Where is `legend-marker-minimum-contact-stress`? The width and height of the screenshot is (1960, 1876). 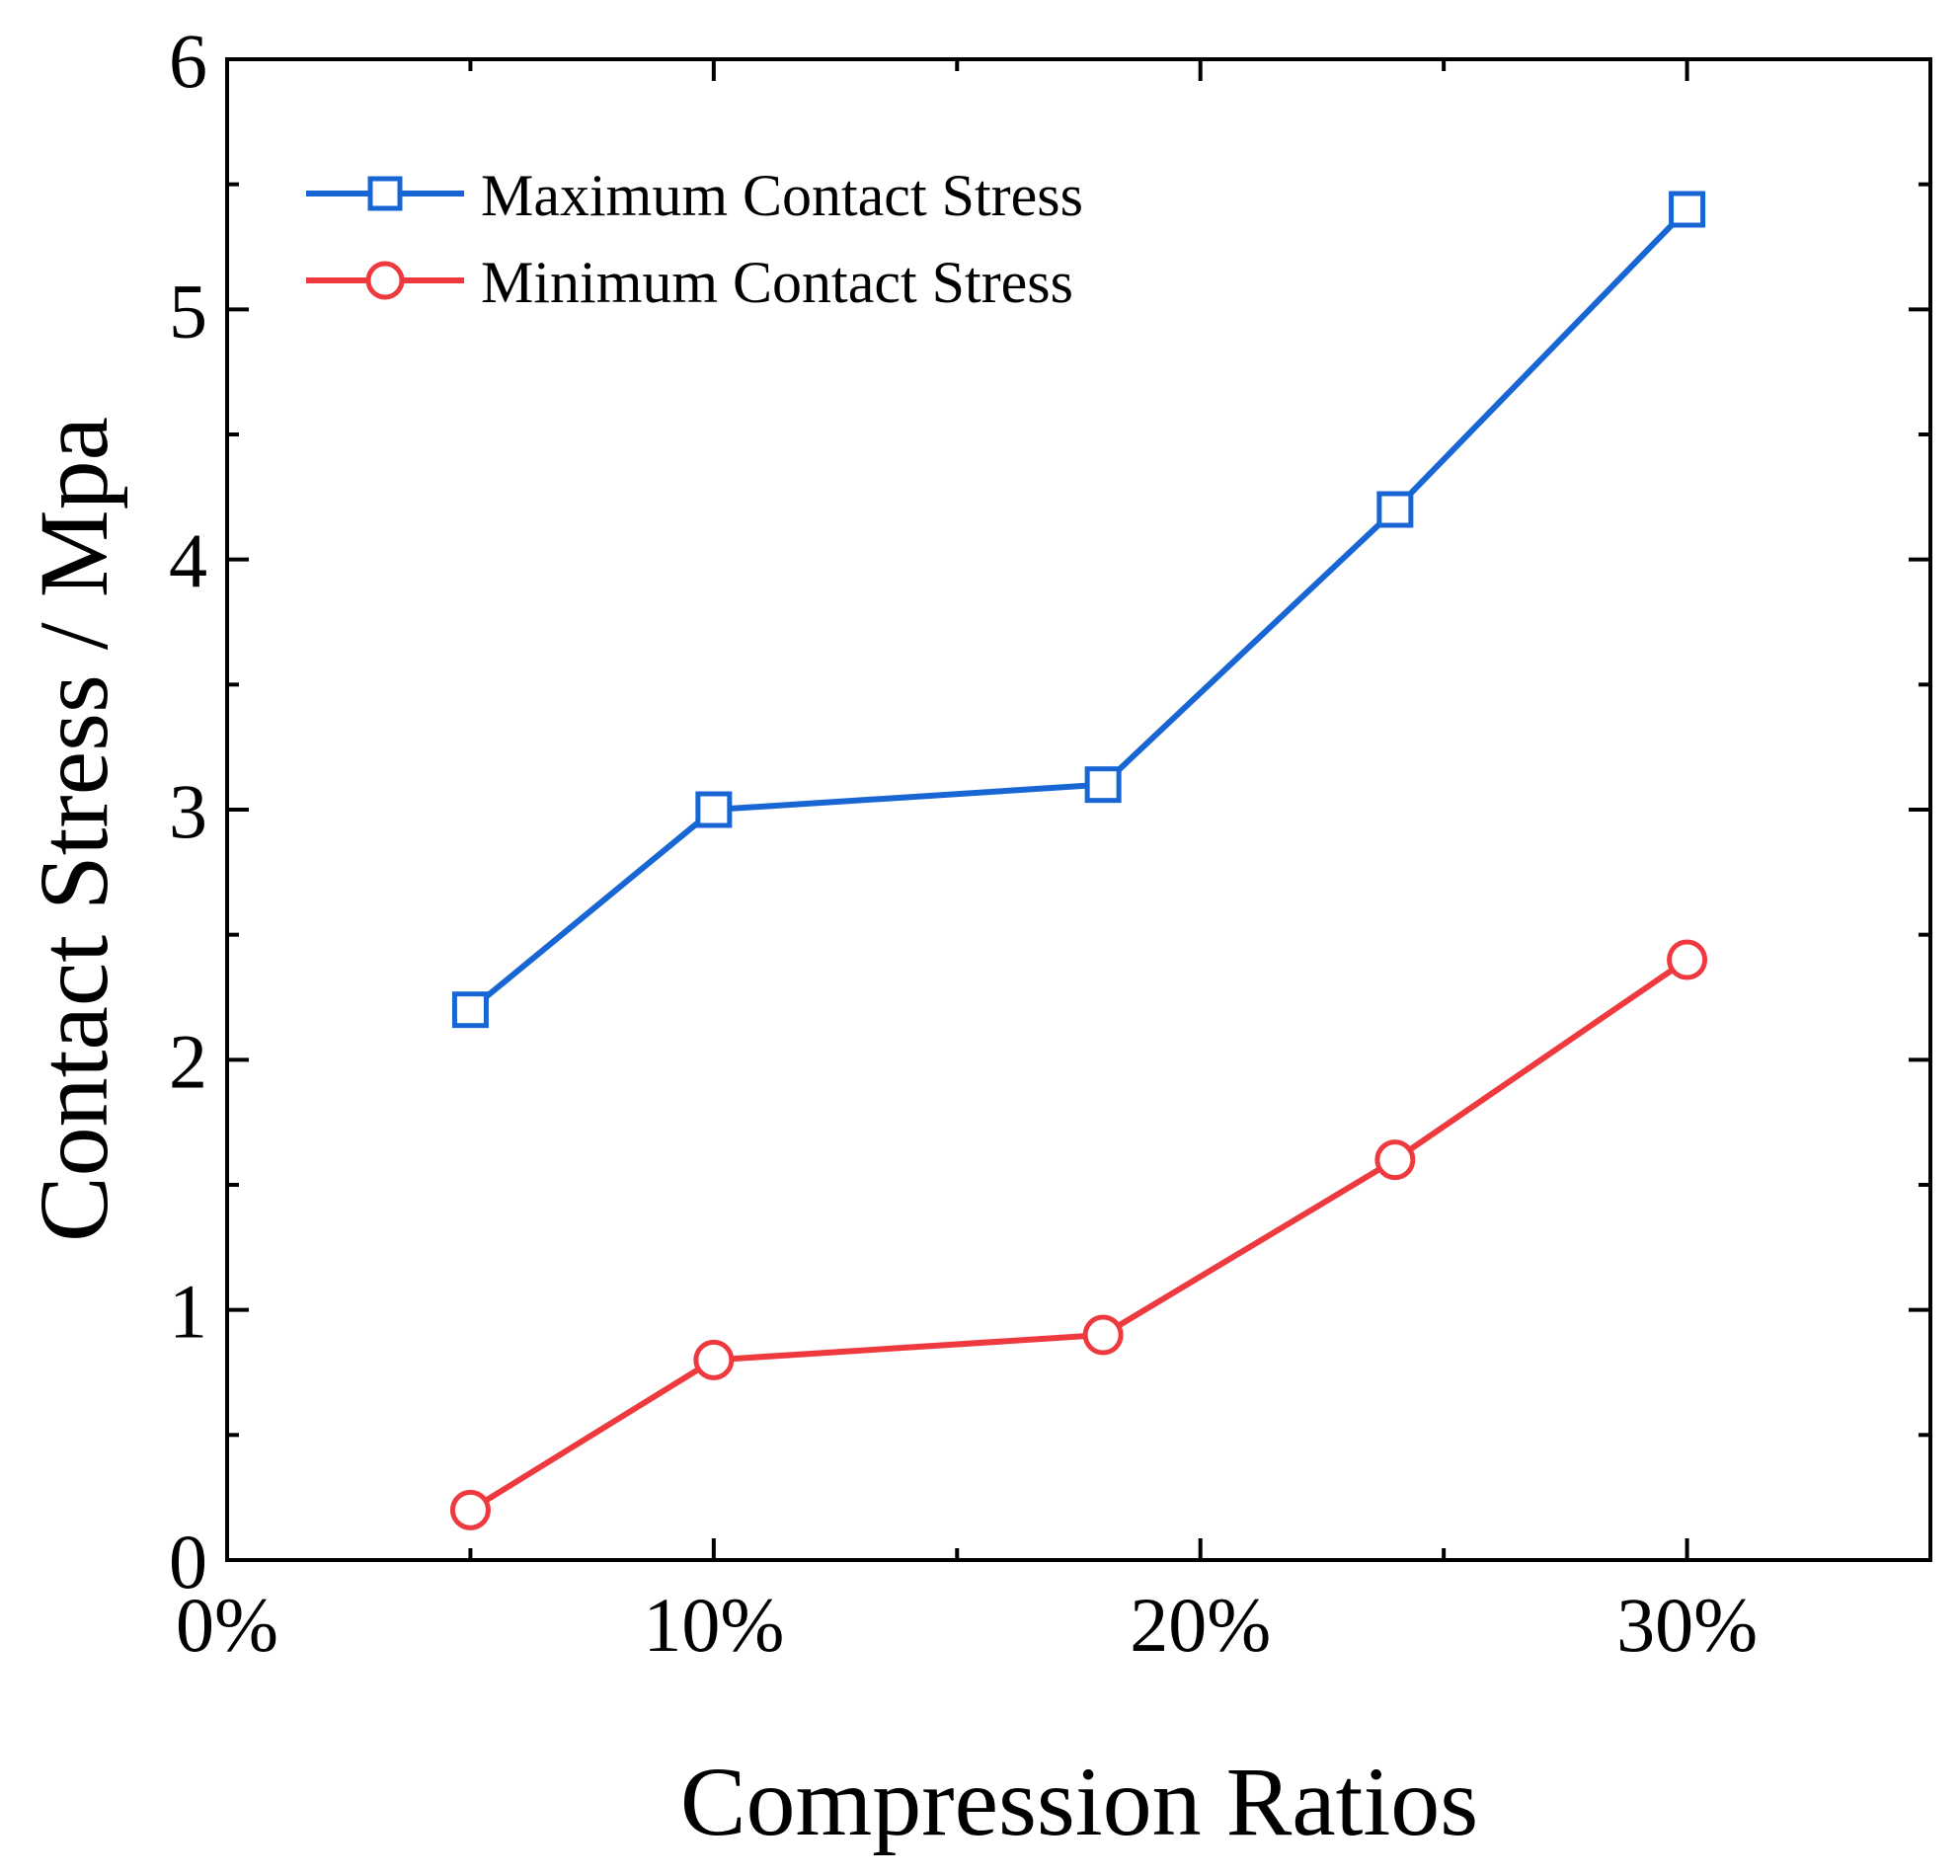
legend-marker-minimum-contact-stress is located at coordinates (385, 280).